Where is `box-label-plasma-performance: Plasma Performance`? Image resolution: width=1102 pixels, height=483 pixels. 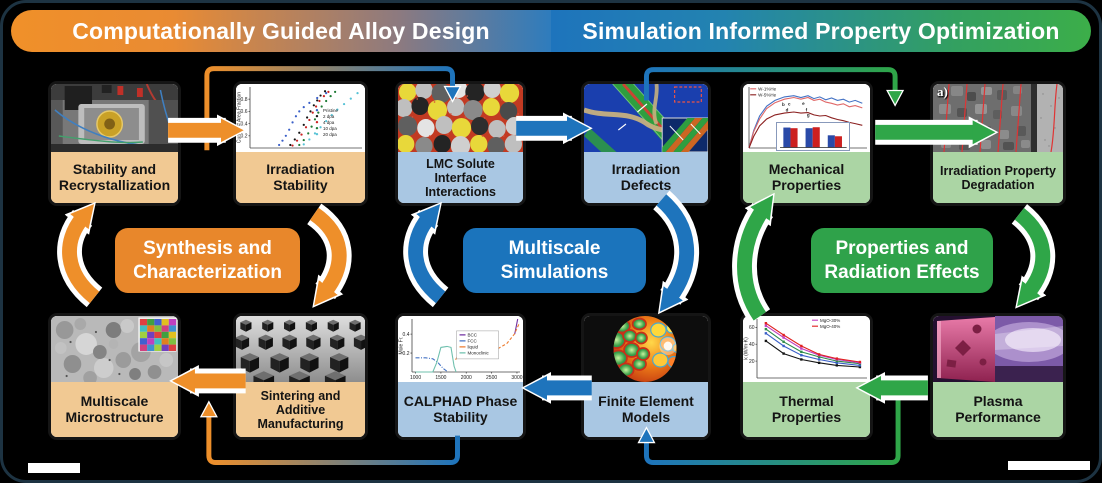 box-label-plasma-performance: Plasma Performance is located at coordinates (998, 409).